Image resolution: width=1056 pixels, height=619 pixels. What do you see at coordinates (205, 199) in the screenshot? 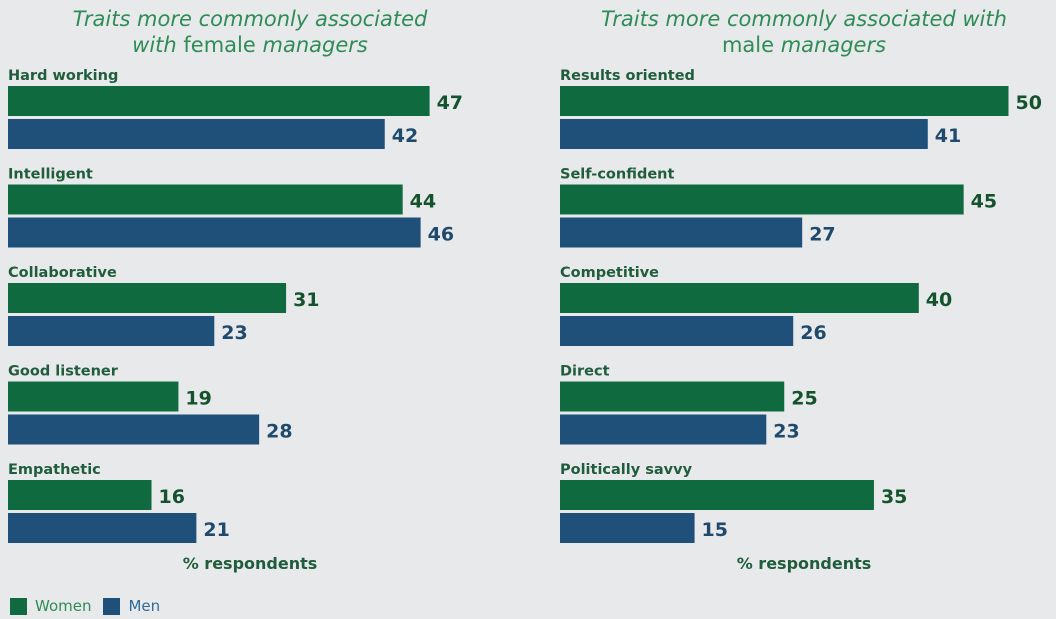
I see `bar-women-intelligent` at bounding box center [205, 199].